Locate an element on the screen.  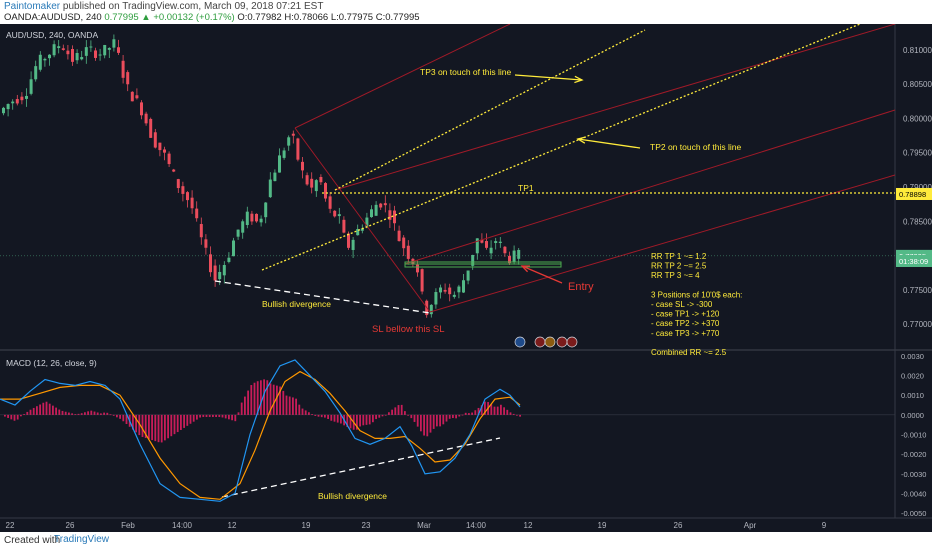
macd-tick-label: -0.0040 is located at coordinates (913, 493).